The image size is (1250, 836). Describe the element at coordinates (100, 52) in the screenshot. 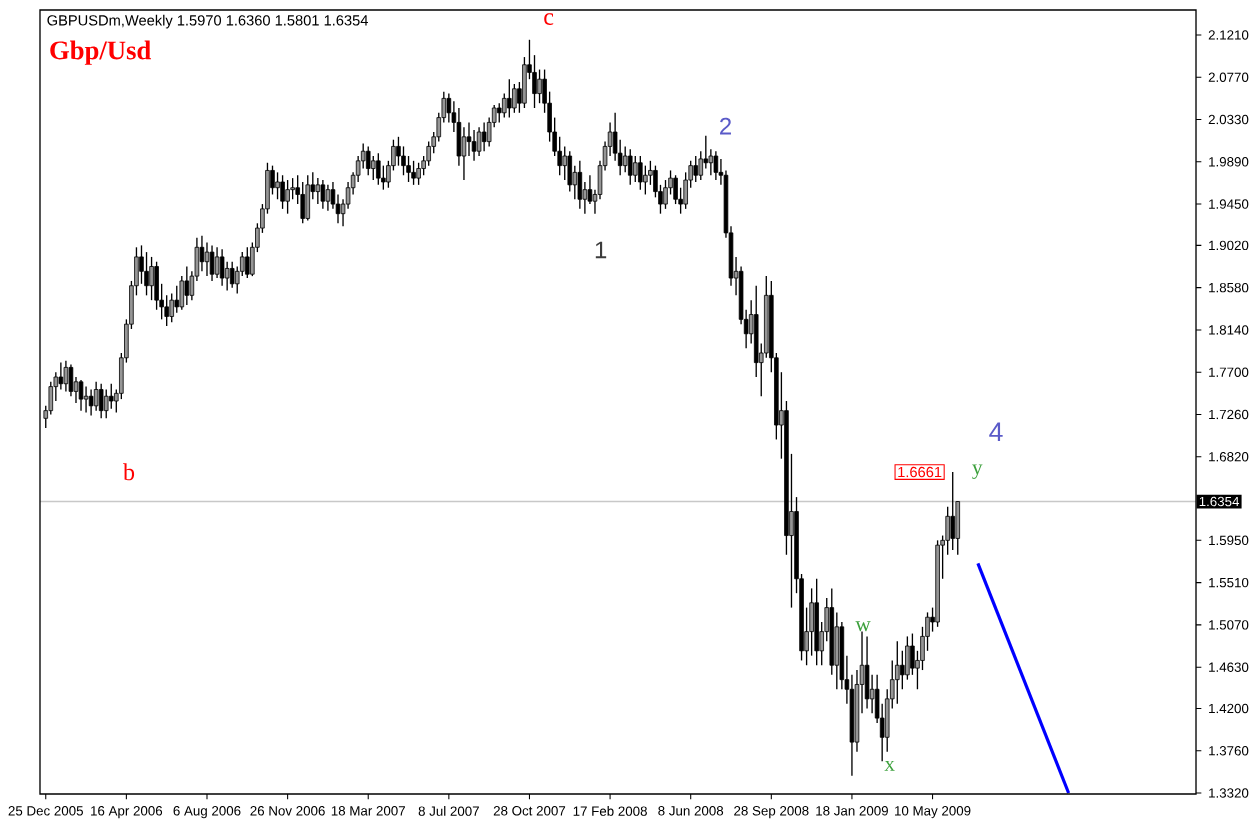

I see `text: Gbp/Usd` at that location.